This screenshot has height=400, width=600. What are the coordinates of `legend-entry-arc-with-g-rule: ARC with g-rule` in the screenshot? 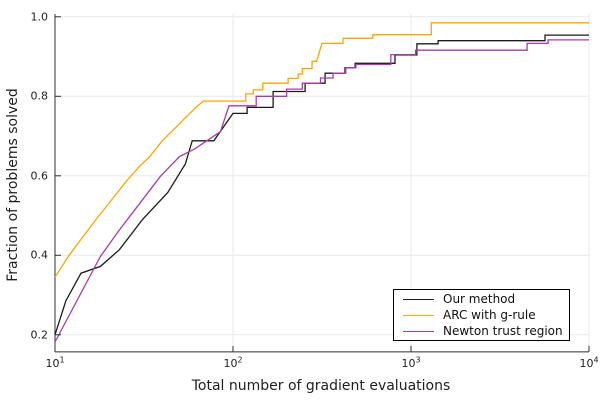 It's located at (483, 315).